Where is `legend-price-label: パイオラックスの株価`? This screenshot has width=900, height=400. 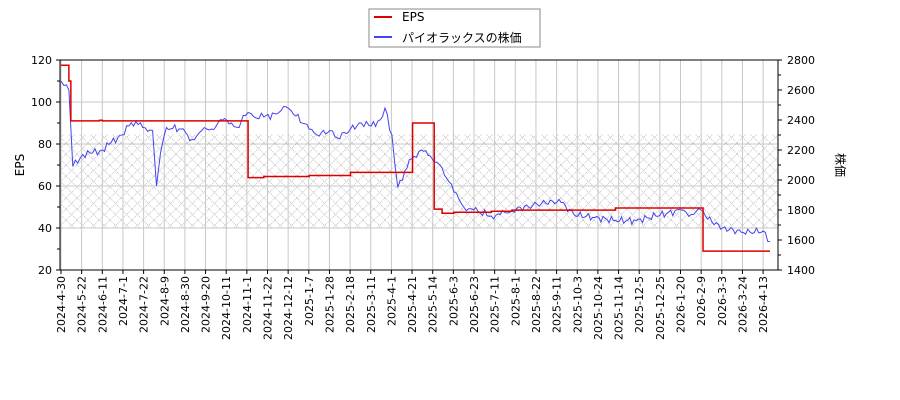
legend-price-label: パイオラックスの株価 is located at coordinates (462, 37).